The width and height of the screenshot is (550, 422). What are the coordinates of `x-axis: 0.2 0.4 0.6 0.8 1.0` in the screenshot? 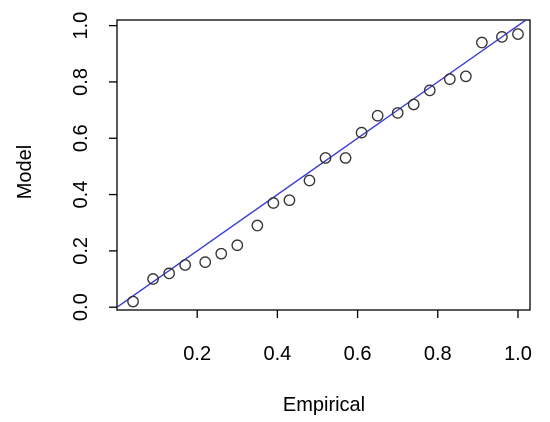 It's located at (357, 337).